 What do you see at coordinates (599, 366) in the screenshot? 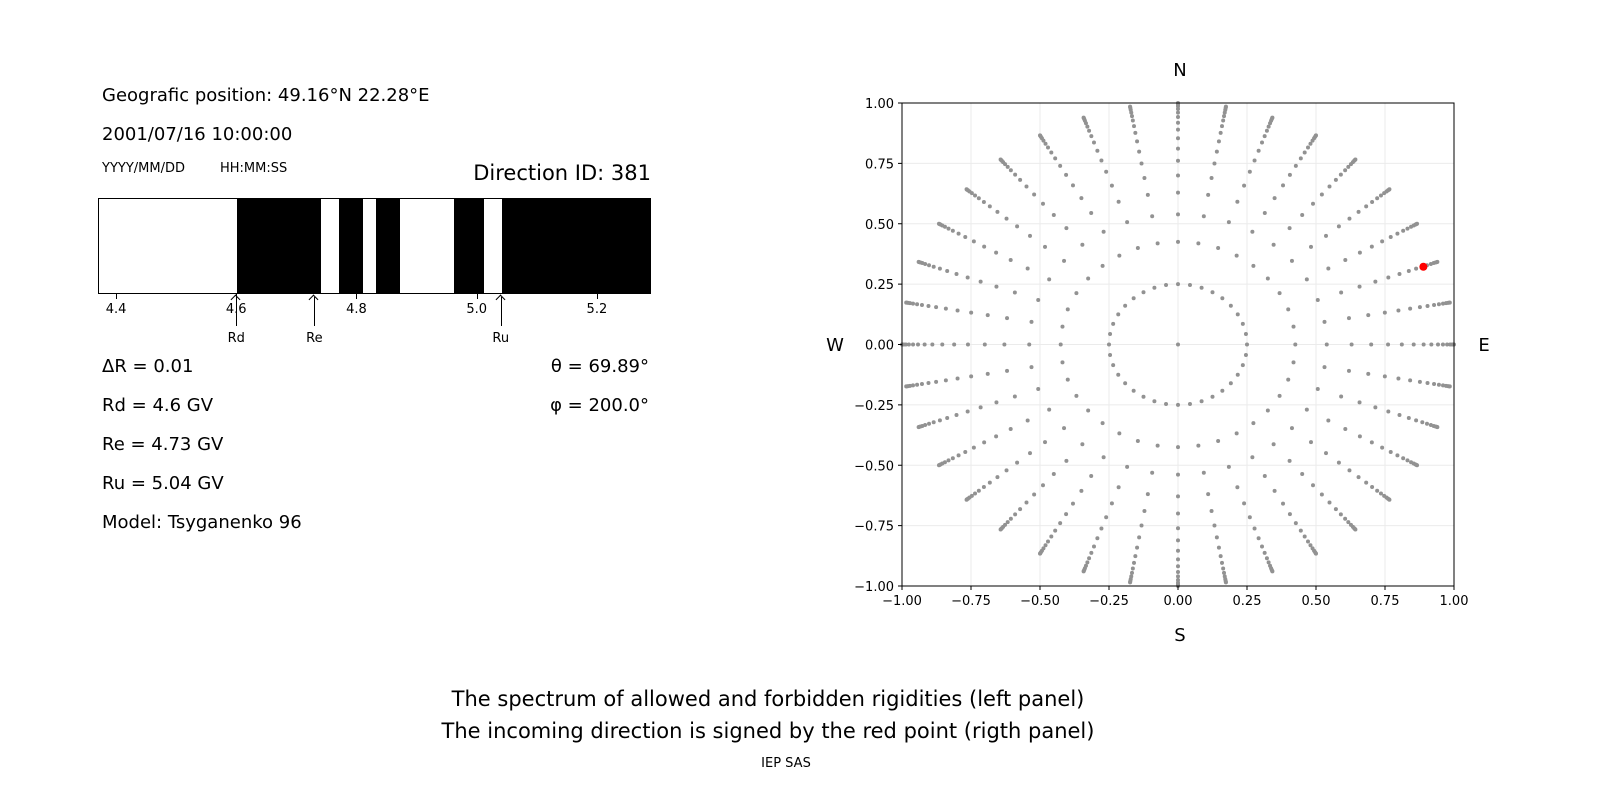
I see `theta-value: θ = 69.89°` at bounding box center [599, 366].